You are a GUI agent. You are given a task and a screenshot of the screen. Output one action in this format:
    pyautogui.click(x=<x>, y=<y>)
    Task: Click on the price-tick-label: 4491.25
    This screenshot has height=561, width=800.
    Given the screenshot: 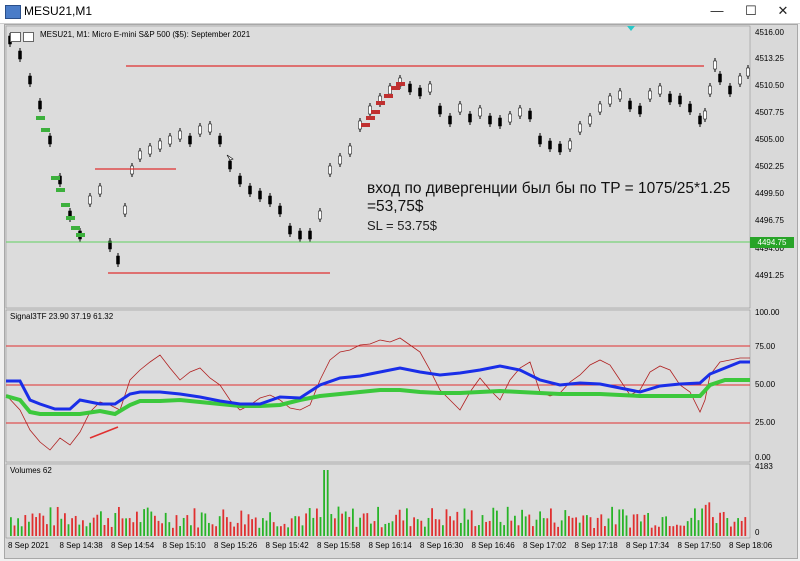 What is the action you would take?
    pyautogui.click(x=769, y=275)
    